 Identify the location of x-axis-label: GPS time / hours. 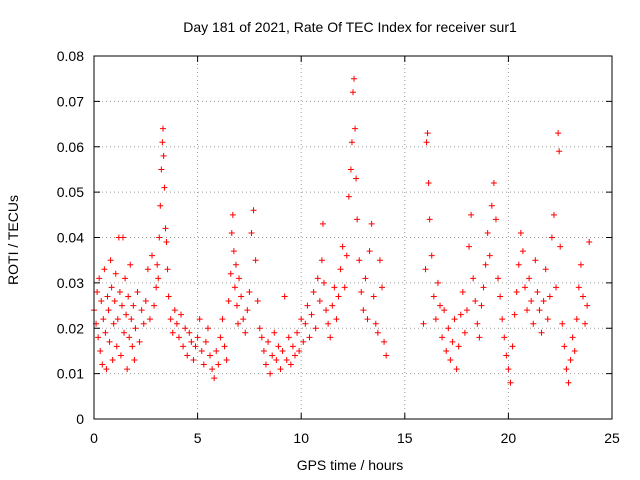
(350, 465).